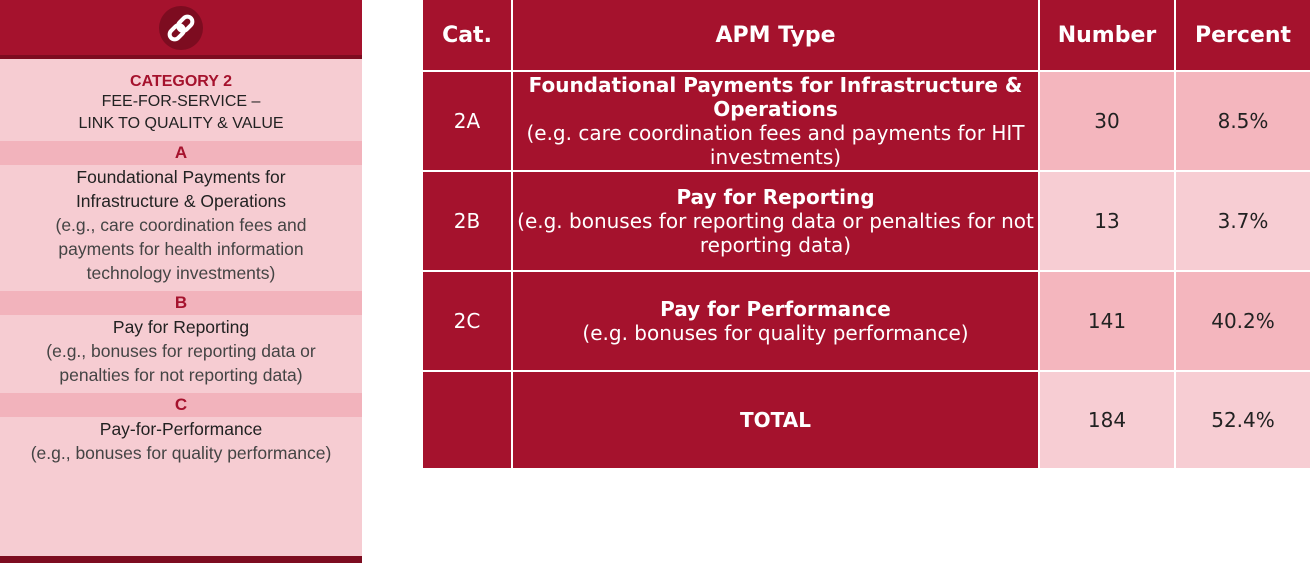 The height and width of the screenshot is (563, 1314). Describe the element at coordinates (181, 153) in the screenshot. I see `section-letter: A` at that location.